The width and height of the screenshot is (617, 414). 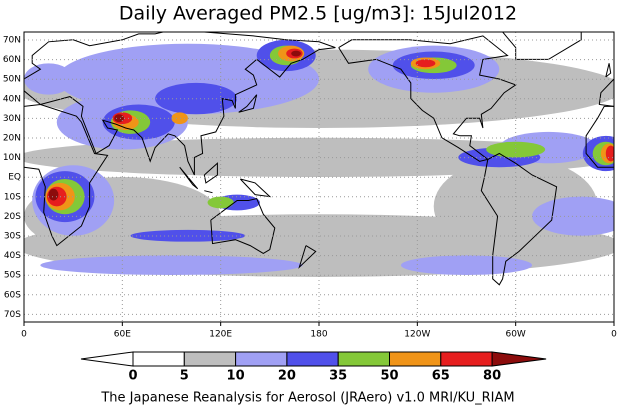 What do you see at coordinates (12, 119) in the screenshot?
I see `latitude-label: 30N` at bounding box center [12, 119].